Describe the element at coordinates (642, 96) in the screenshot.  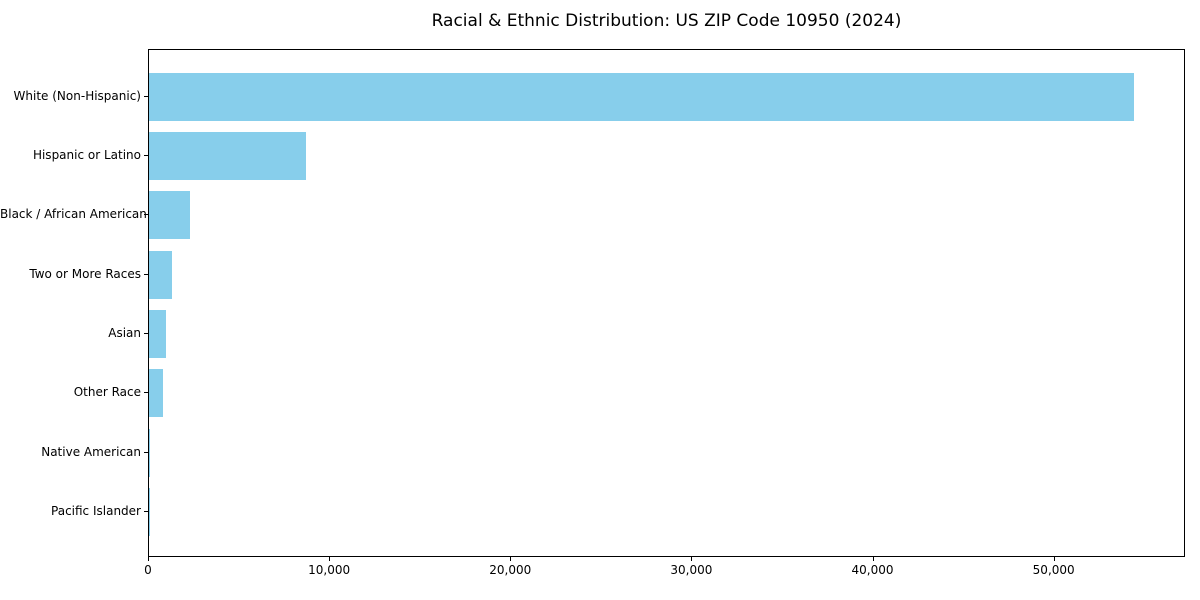
I see `bar-white-non-hispanic` at that location.